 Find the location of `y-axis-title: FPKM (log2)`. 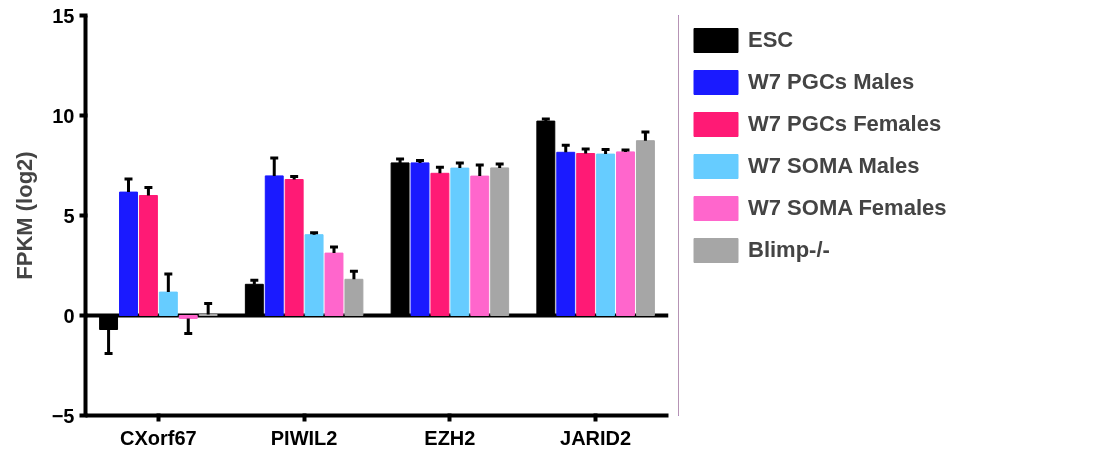

y-axis-title: FPKM (log2) is located at coordinates (24, 215).